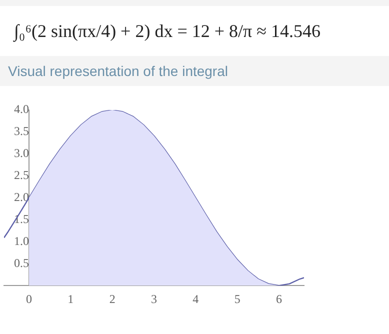 Image resolution: width=389 pixels, height=334 pixels. Describe the element at coordinates (21, 263) in the screenshot. I see `y-tick-label: 0.5` at that location.